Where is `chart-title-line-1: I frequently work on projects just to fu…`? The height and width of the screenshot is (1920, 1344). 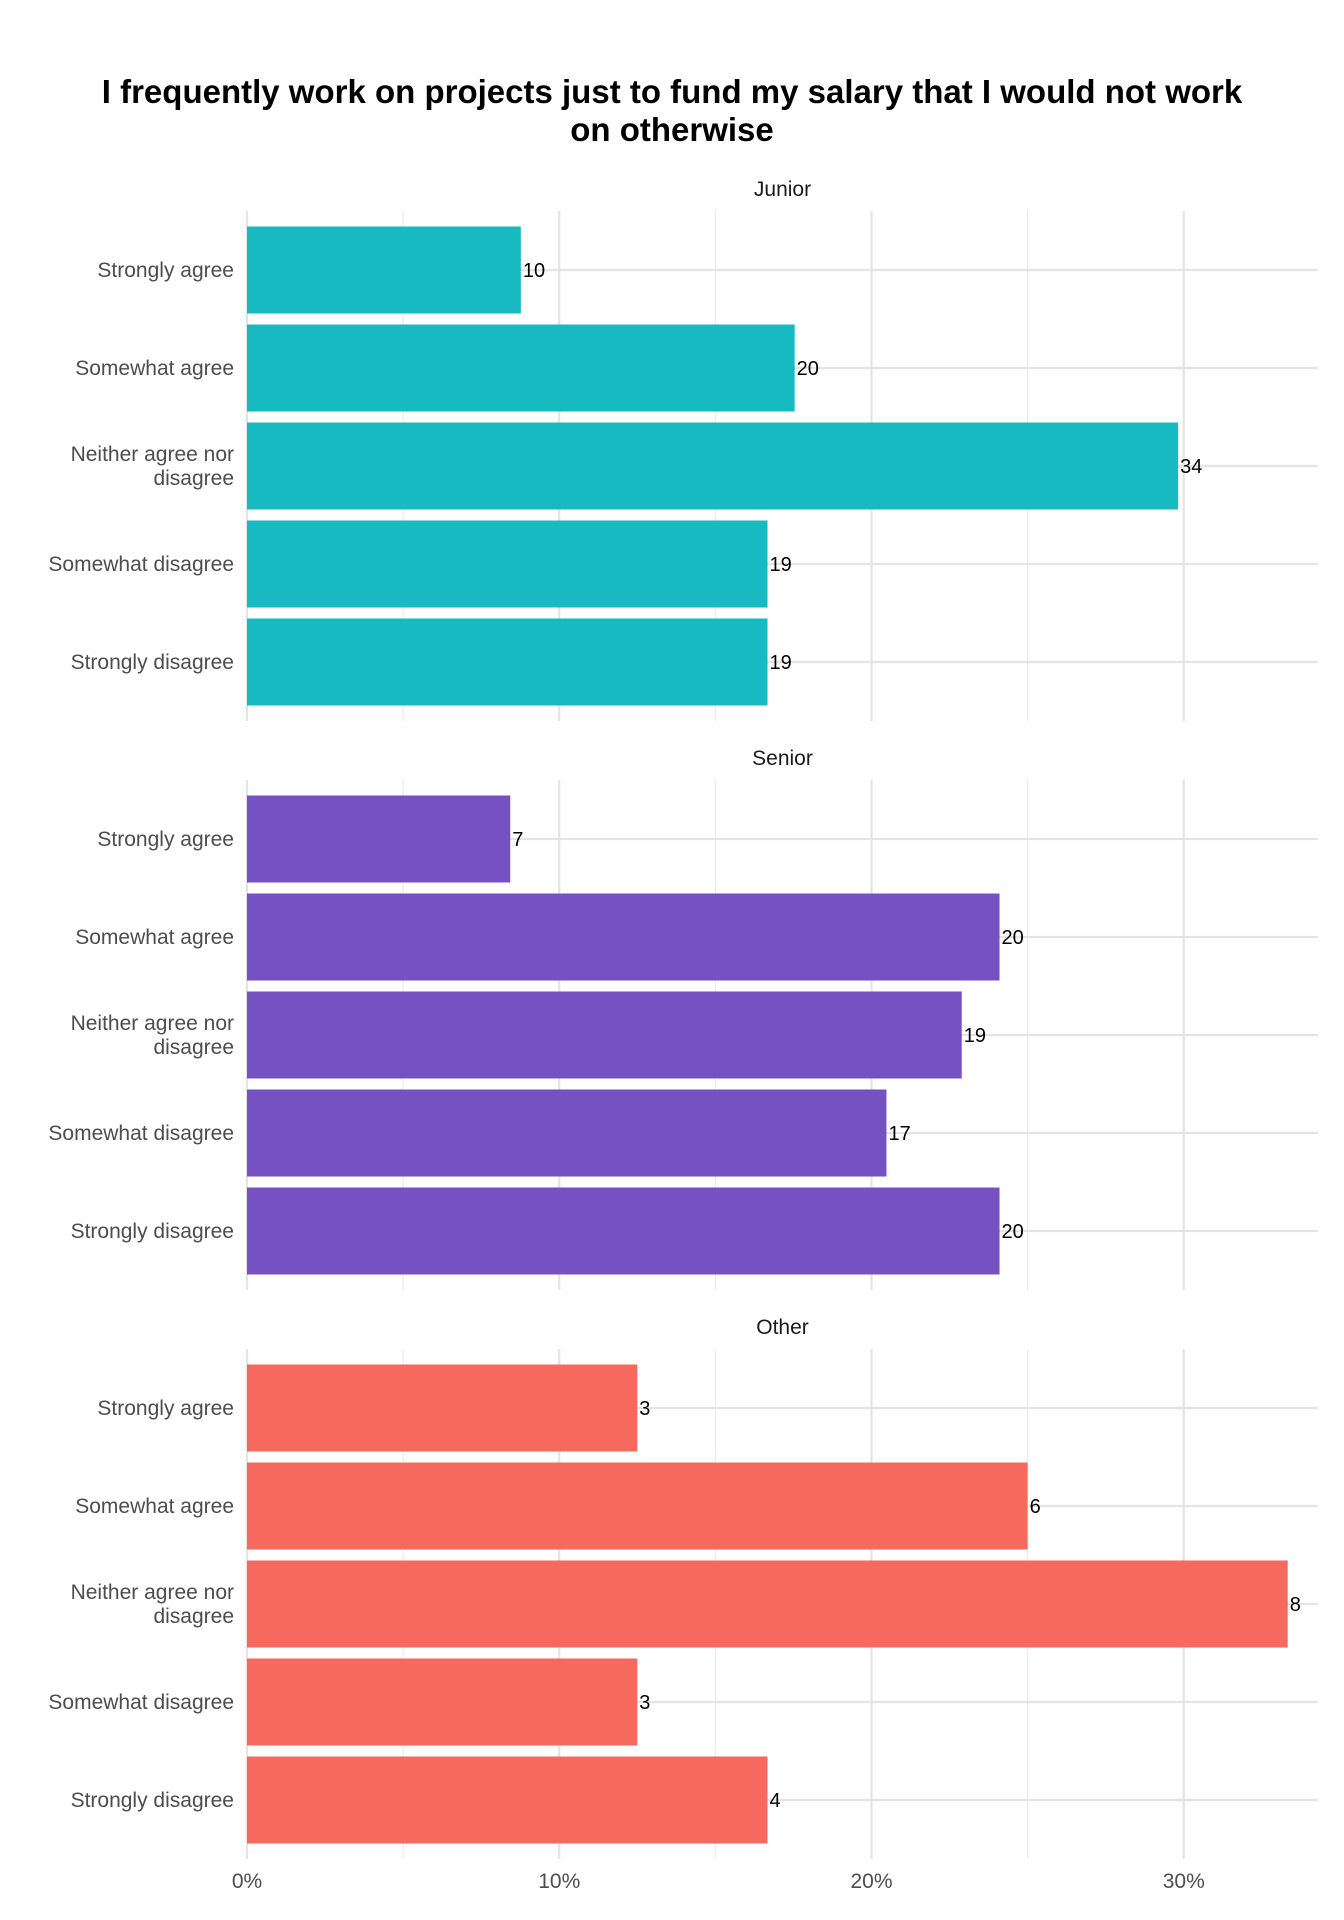 chart-title-line-1: I frequently work on projects just to fu… is located at coordinates (672, 91).